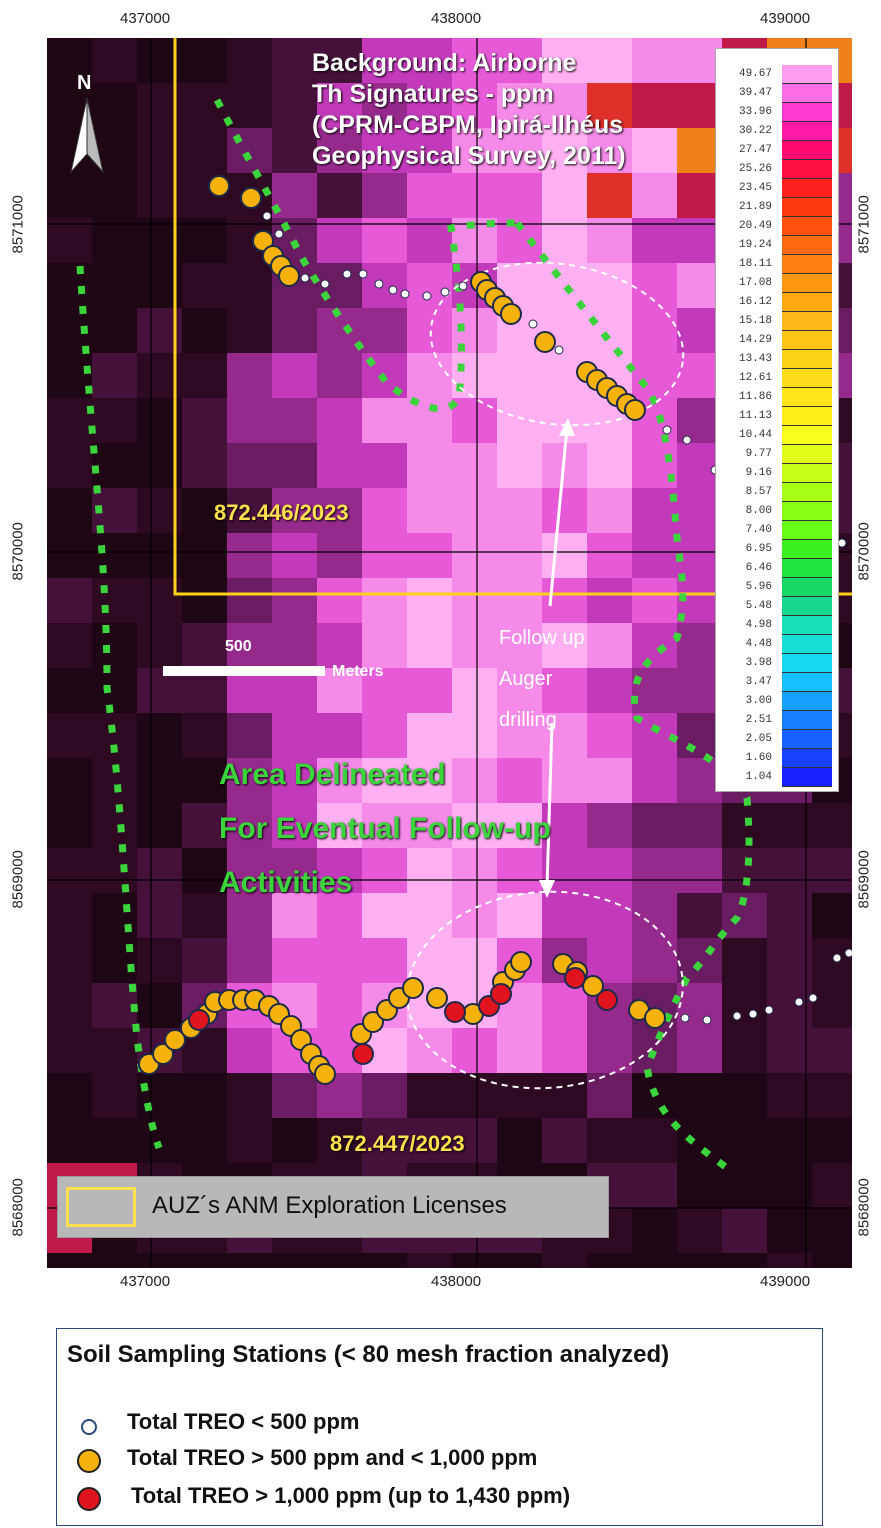  What do you see at coordinates (89, 1461) in the screenshot?
I see `legend-dot-mid` at bounding box center [89, 1461].